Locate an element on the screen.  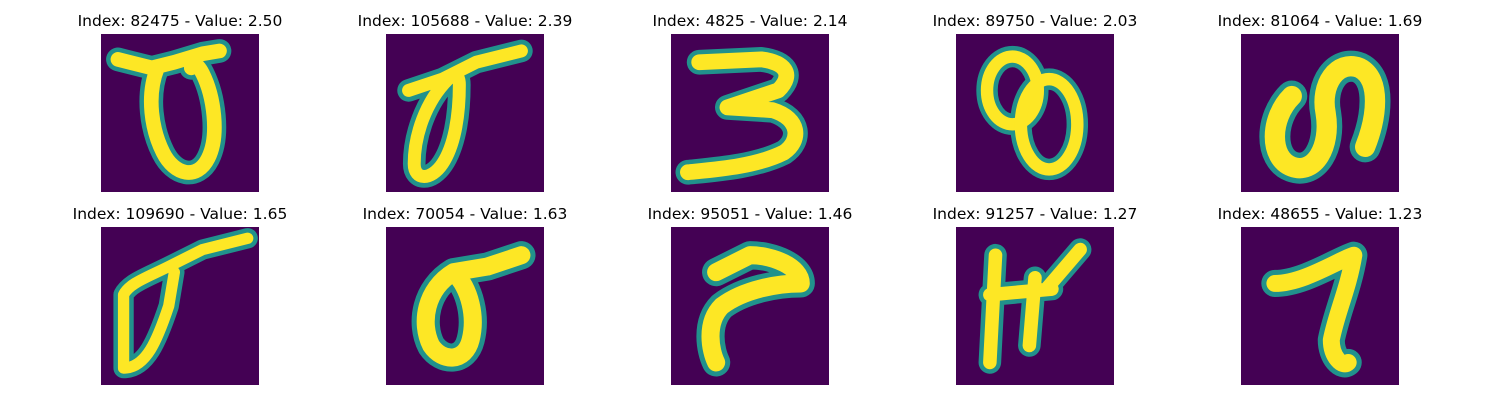
grid-cell: Index: 70054 - Value: 1.63 is located at coordinates (465, 300).